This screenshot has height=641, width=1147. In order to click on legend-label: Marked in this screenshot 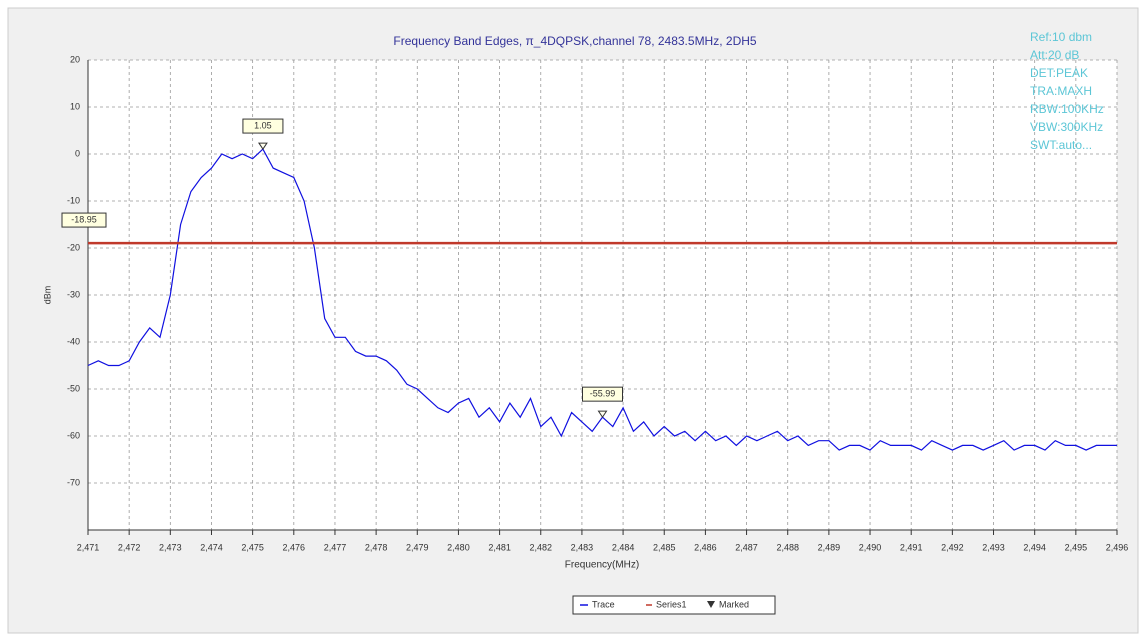, I will do `click(734, 604)`.